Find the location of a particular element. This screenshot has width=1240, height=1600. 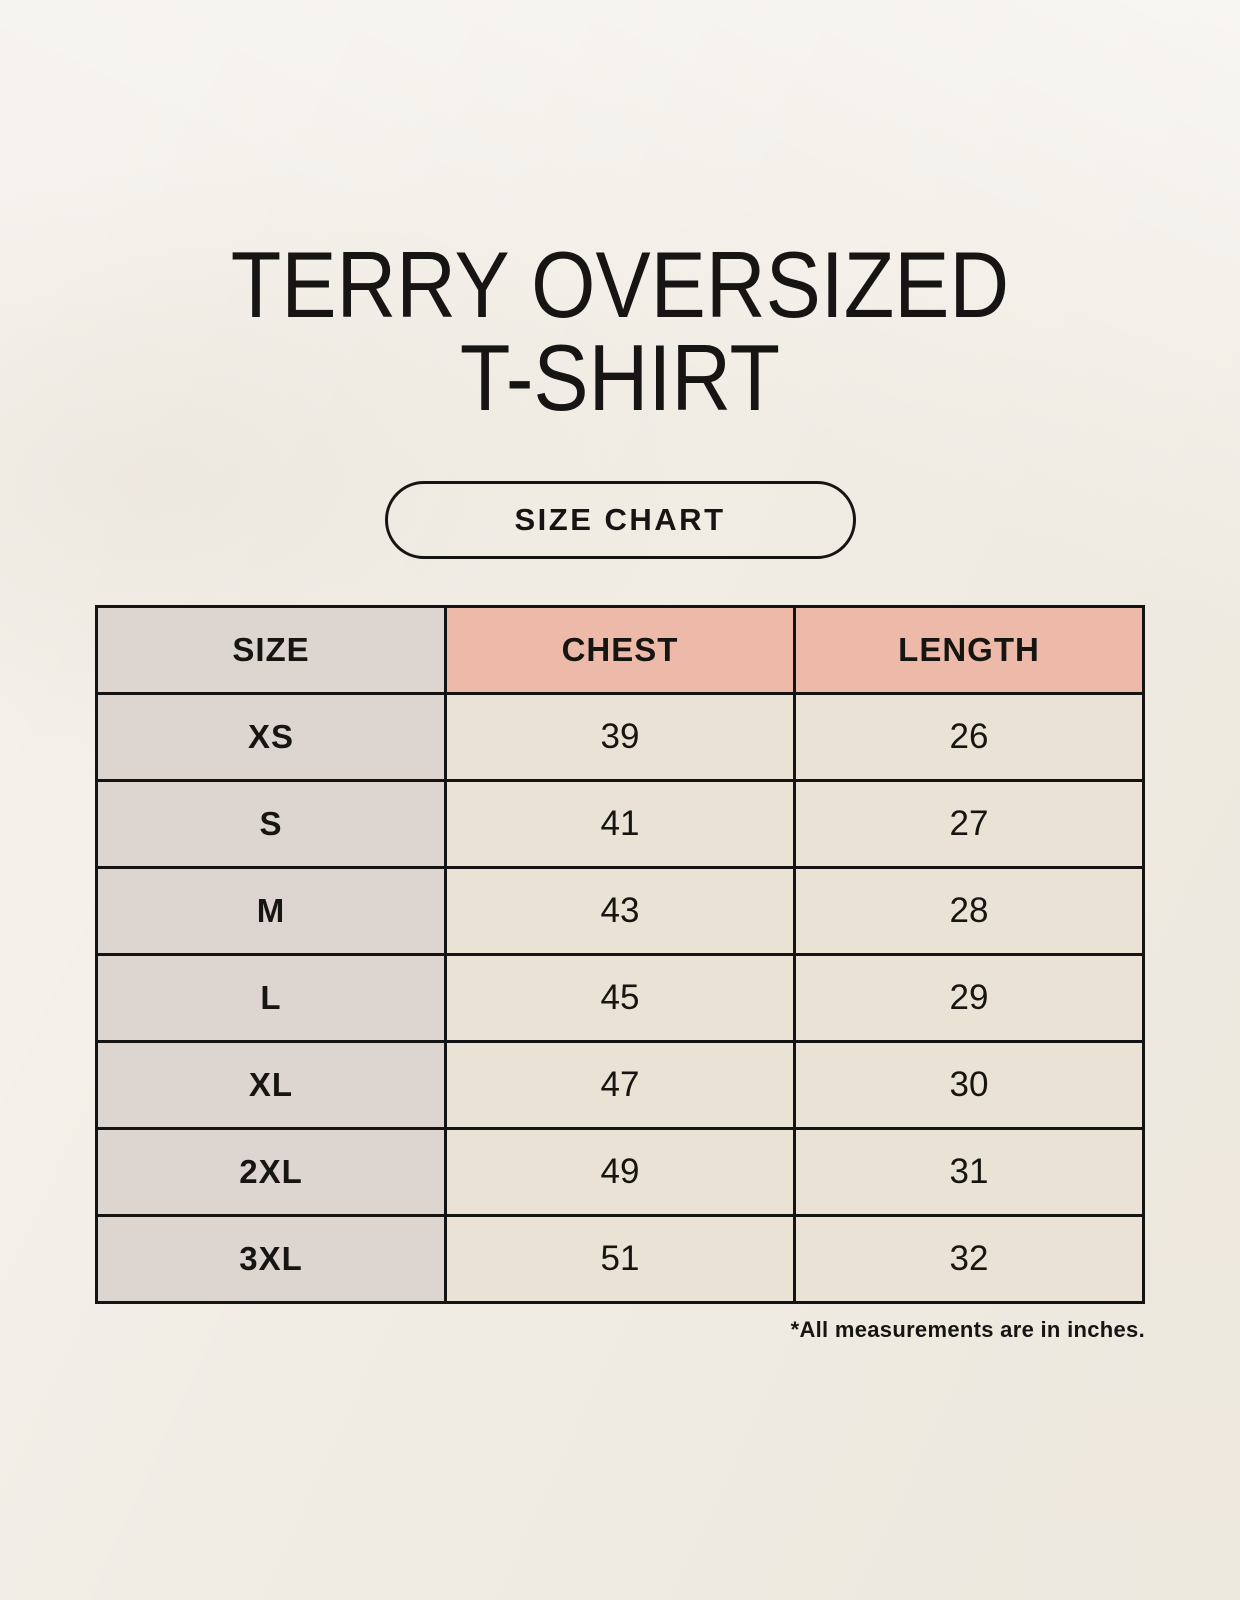

chest-cell: 43 is located at coordinates (620, 911).